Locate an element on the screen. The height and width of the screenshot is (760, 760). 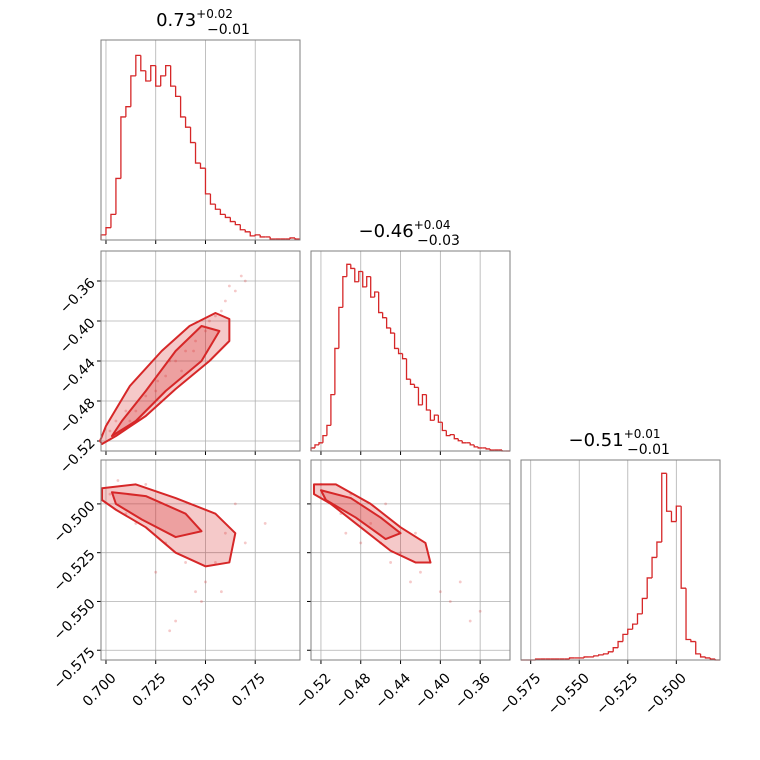
y-tick-label: −0.48 is located at coordinates (78, 416).